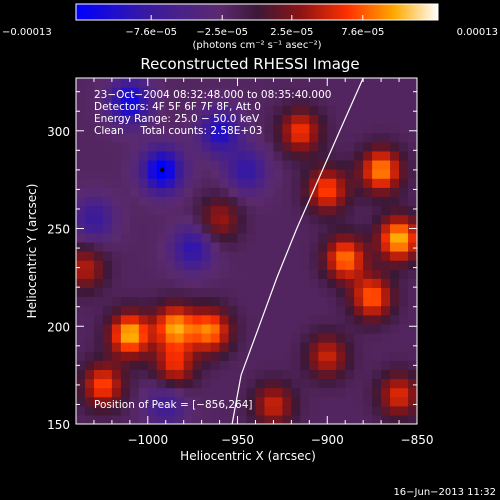 This screenshot has height=500, width=500. Describe the element at coordinates (173, 405) in the screenshot. I see `annotation-peak-position: Position of Peak = [−856,264]` at that location.